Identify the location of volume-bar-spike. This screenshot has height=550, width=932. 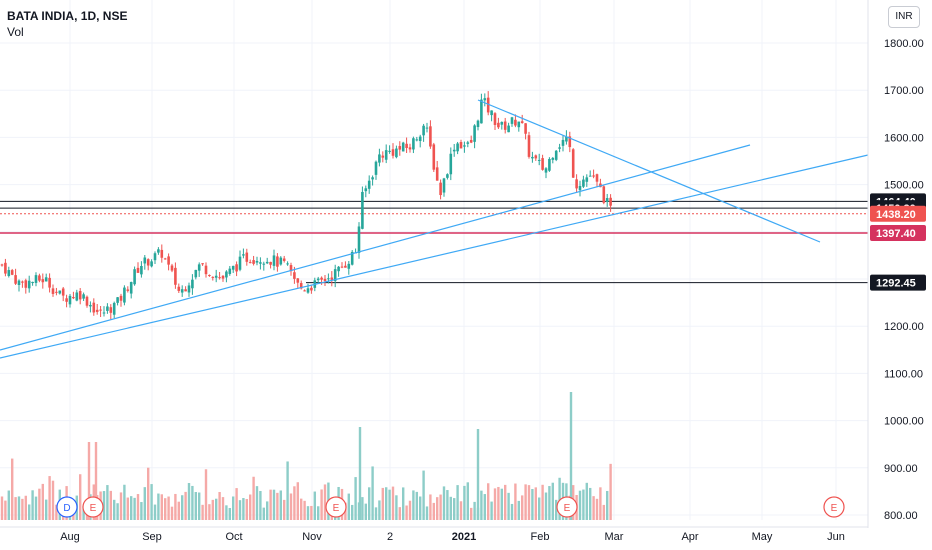
(96, 481).